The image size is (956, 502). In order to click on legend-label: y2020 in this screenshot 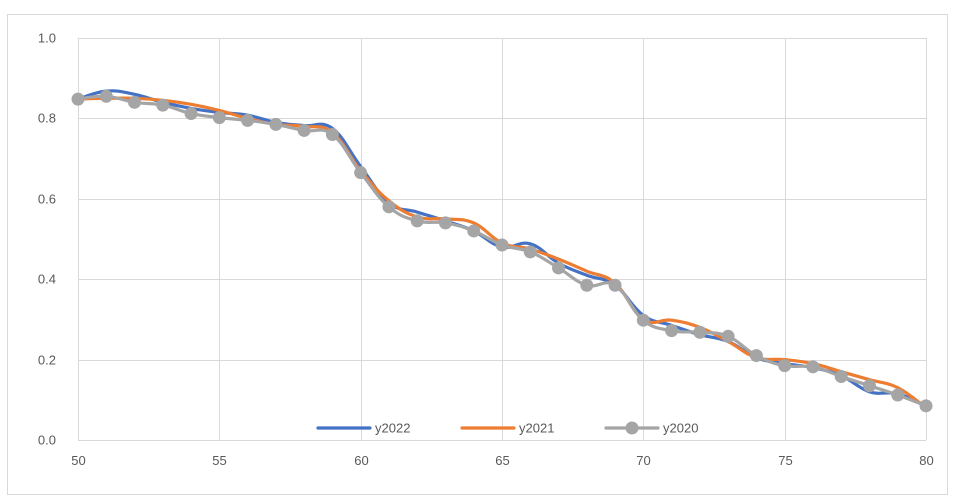, I will do `click(680, 428)`.